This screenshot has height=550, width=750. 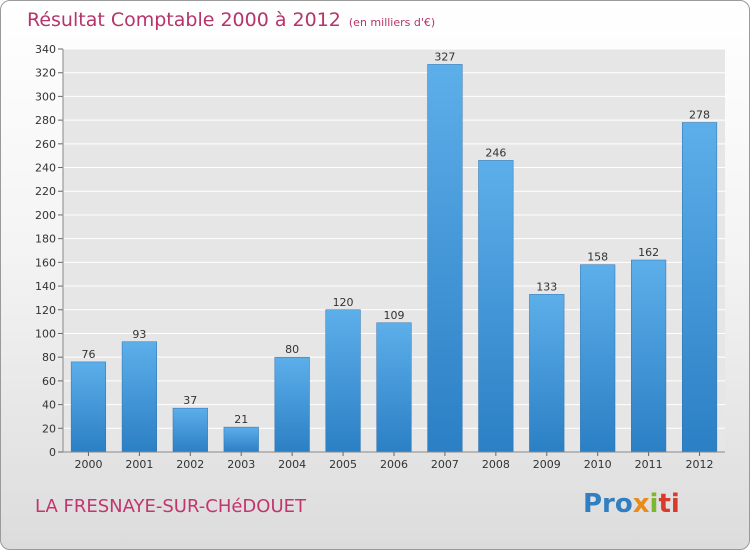 What do you see at coordinates (190, 430) in the screenshot?
I see `bar-2002` at bounding box center [190, 430].